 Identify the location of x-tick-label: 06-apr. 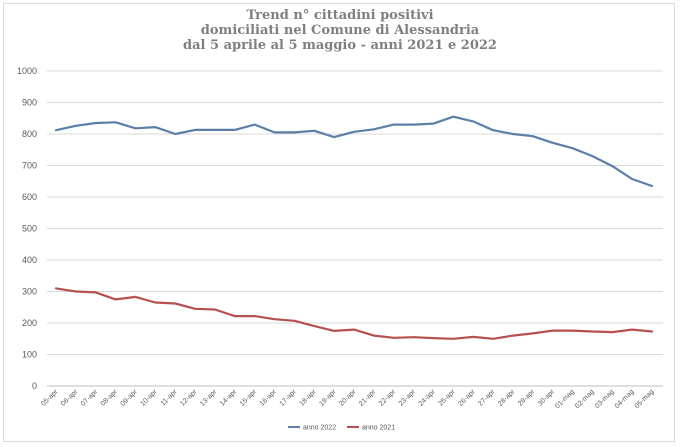
(70, 398).